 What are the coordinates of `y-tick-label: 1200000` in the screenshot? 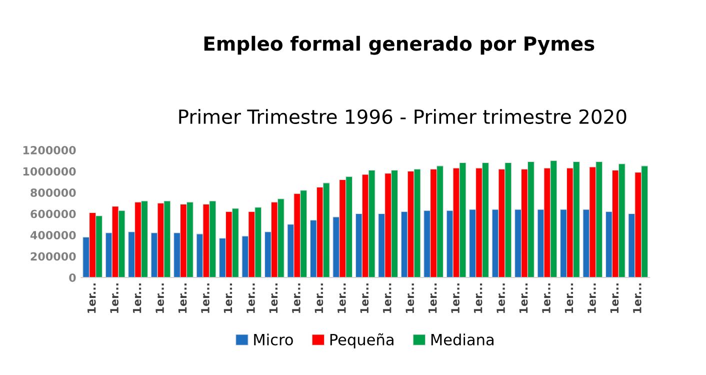 It's located at (49, 150).